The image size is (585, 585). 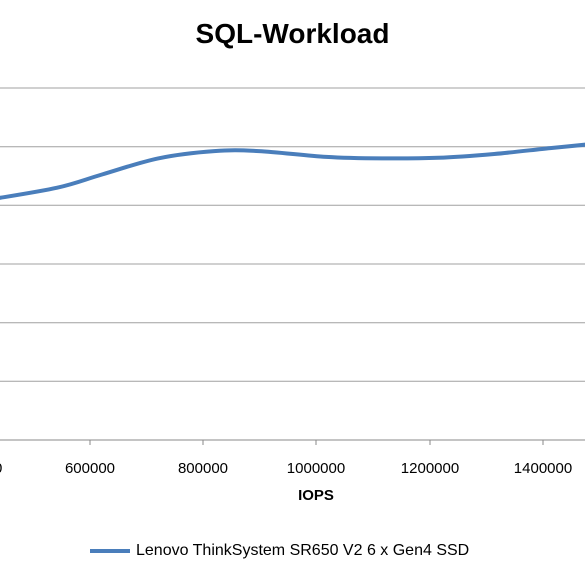 What do you see at coordinates (1, 468) in the screenshot?
I see `x-tick-label: 0` at bounding box center [1, 468].